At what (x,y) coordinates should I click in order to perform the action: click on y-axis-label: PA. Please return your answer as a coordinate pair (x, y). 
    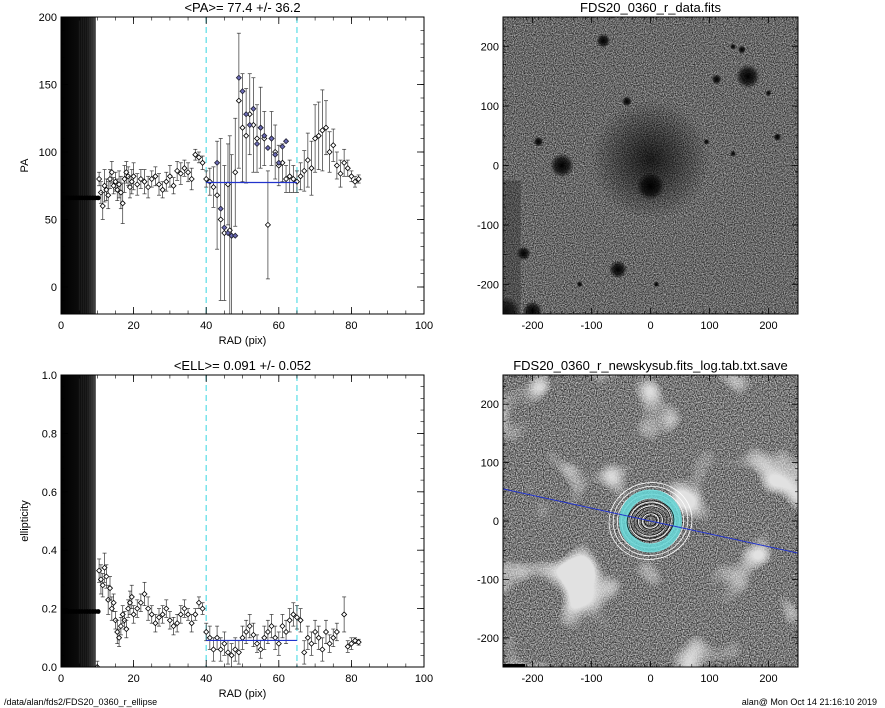
    Looking at the image, I should click on (25, 165).